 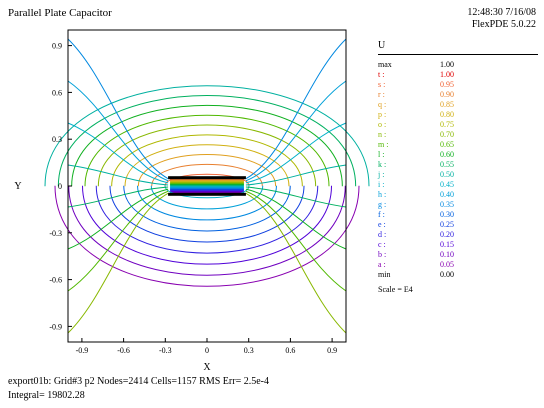 What do you see at coordinates (447, 194) in the screenshot?
I see `legend-value: 0.40` at bounding box center [447, 194].